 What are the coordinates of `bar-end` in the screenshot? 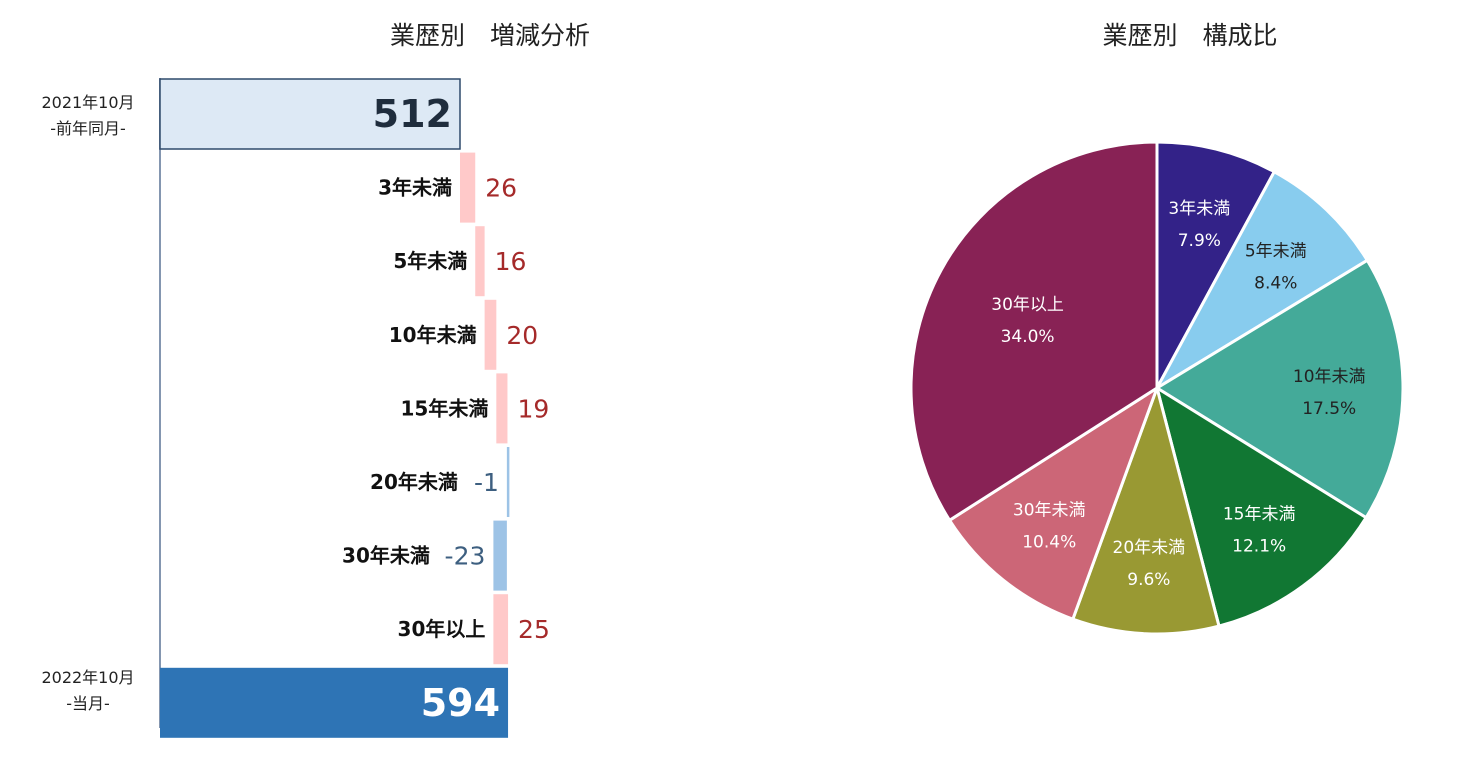 It's located at (334, 702).